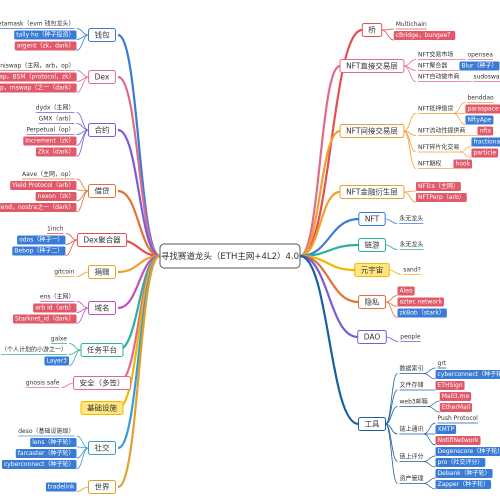  Describe the element at coordinates (230, 256) in the screenshot. I see `center-topic: 寻找赛道龙头（ETH主网+4L2）4.0` at that location.